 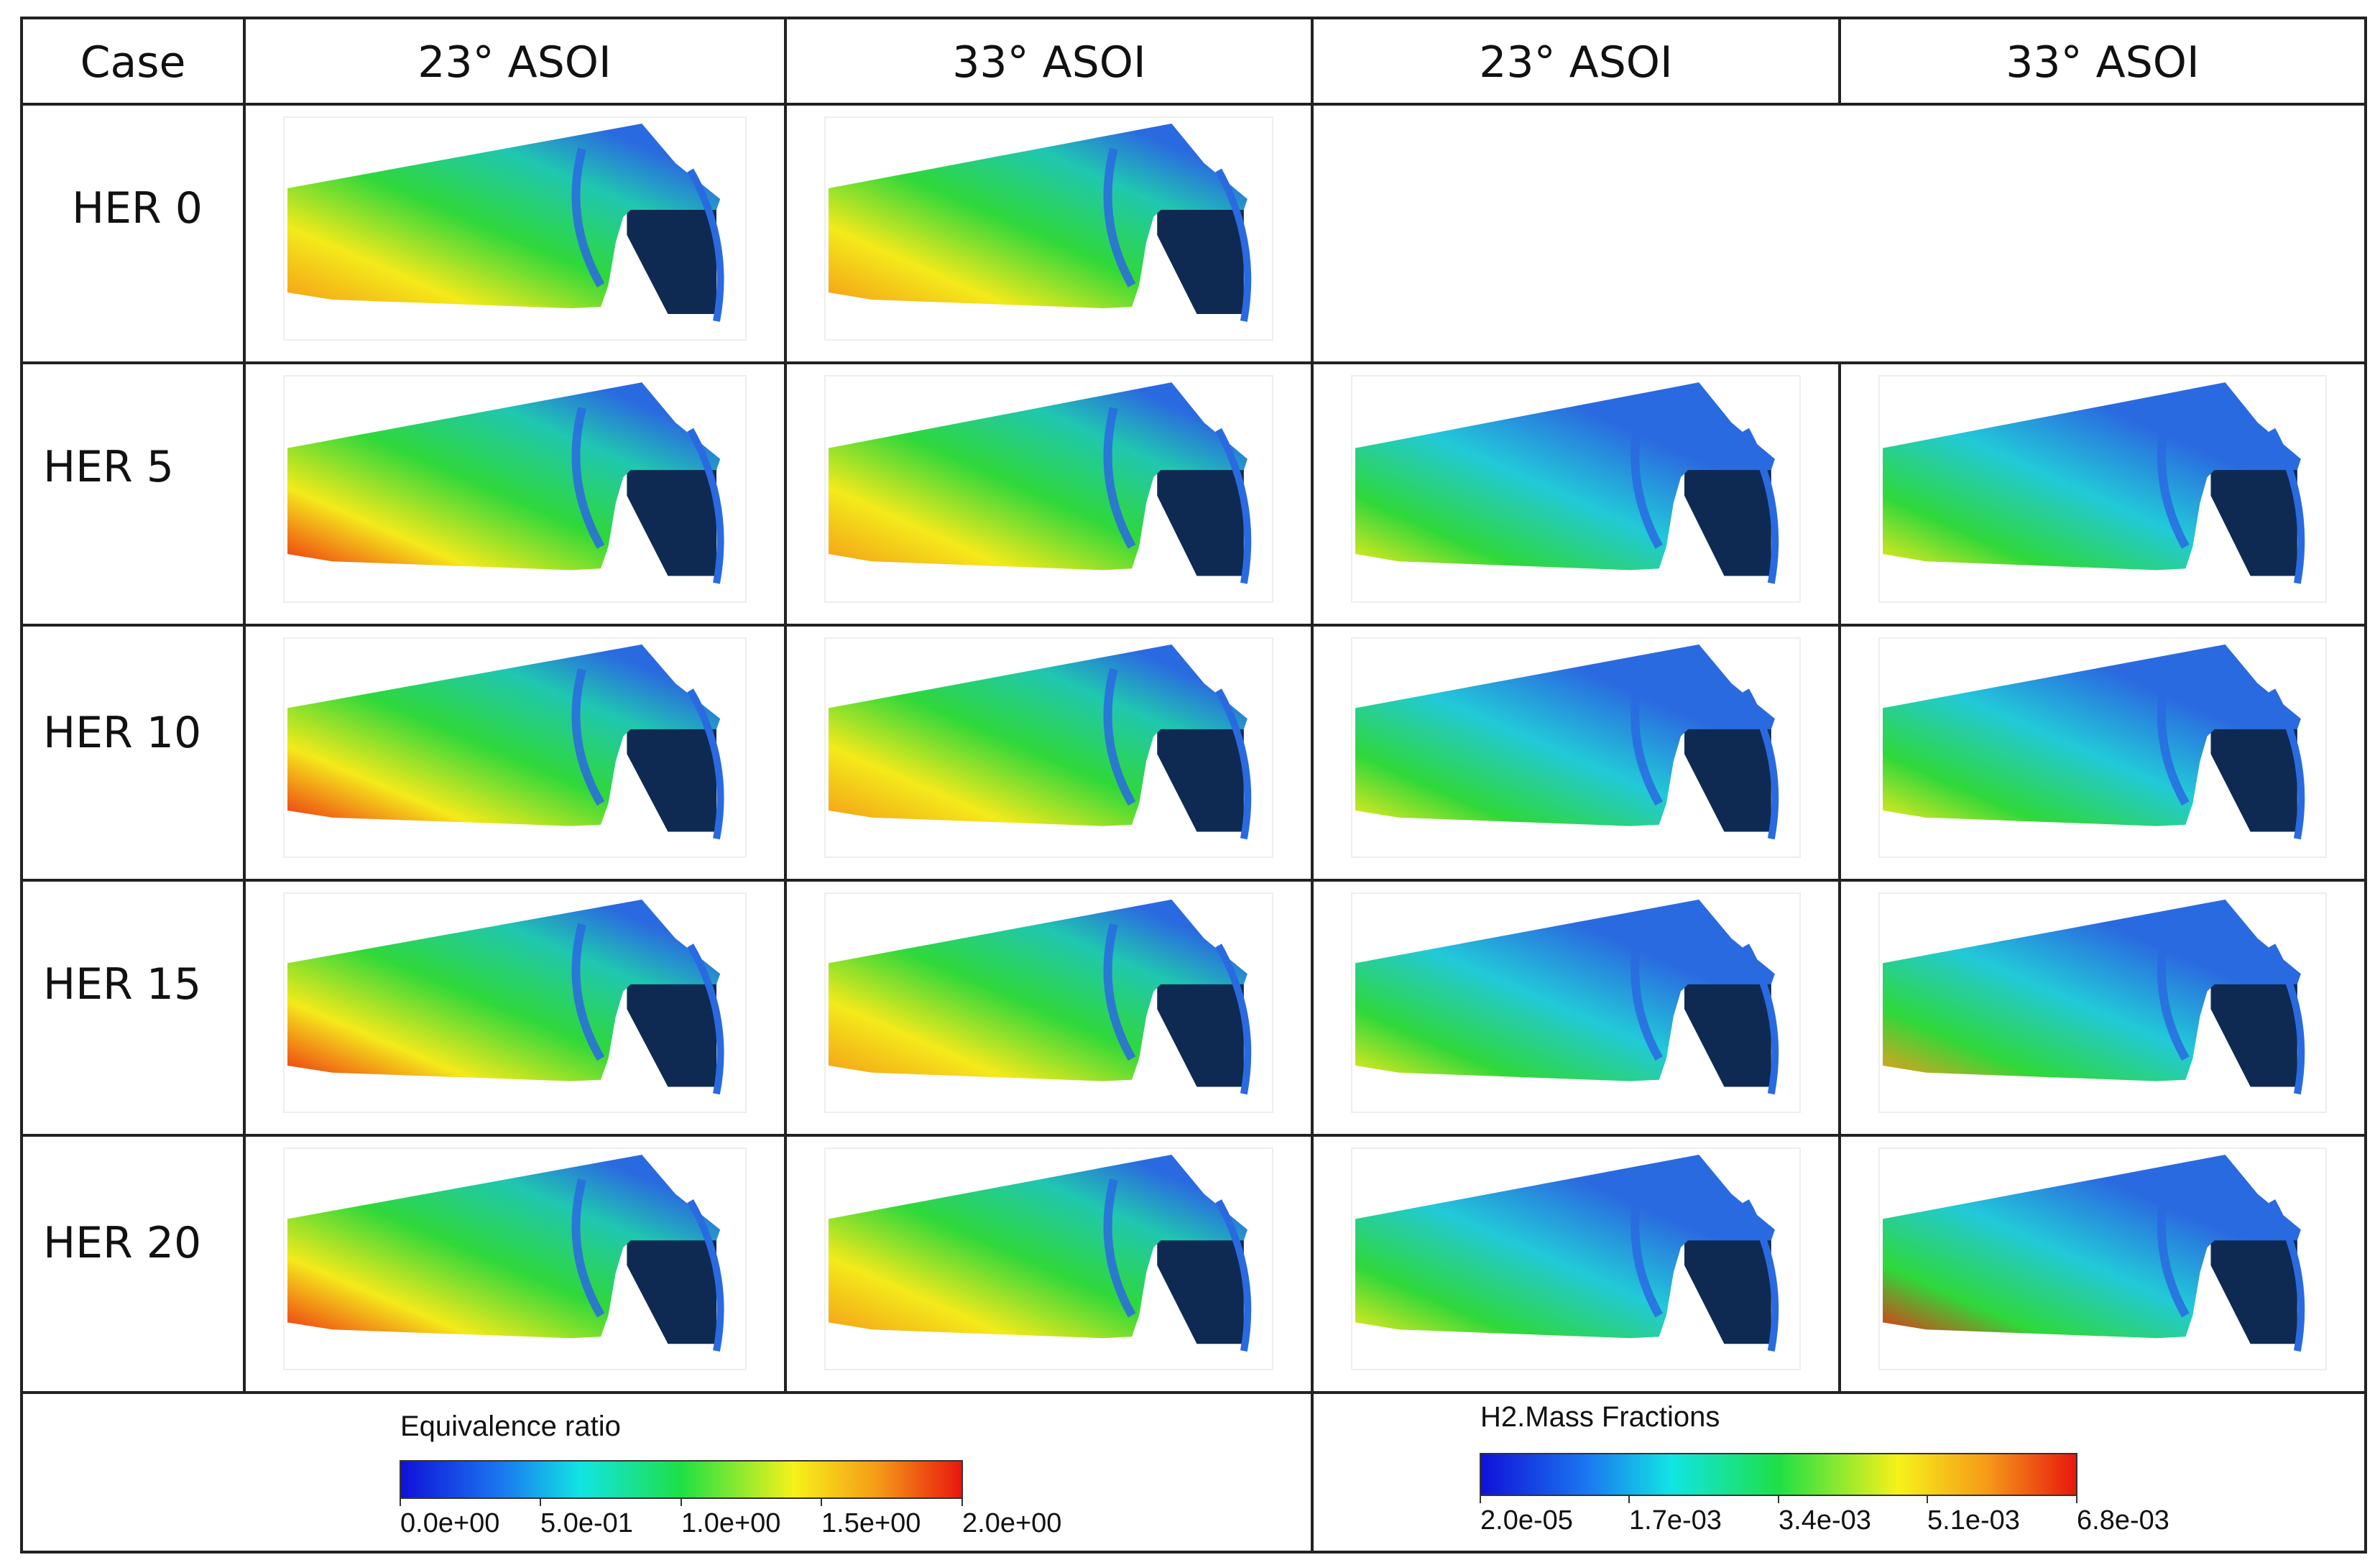 I want to click on row-label-her-10: HER 10, so click(x=122, y=733).